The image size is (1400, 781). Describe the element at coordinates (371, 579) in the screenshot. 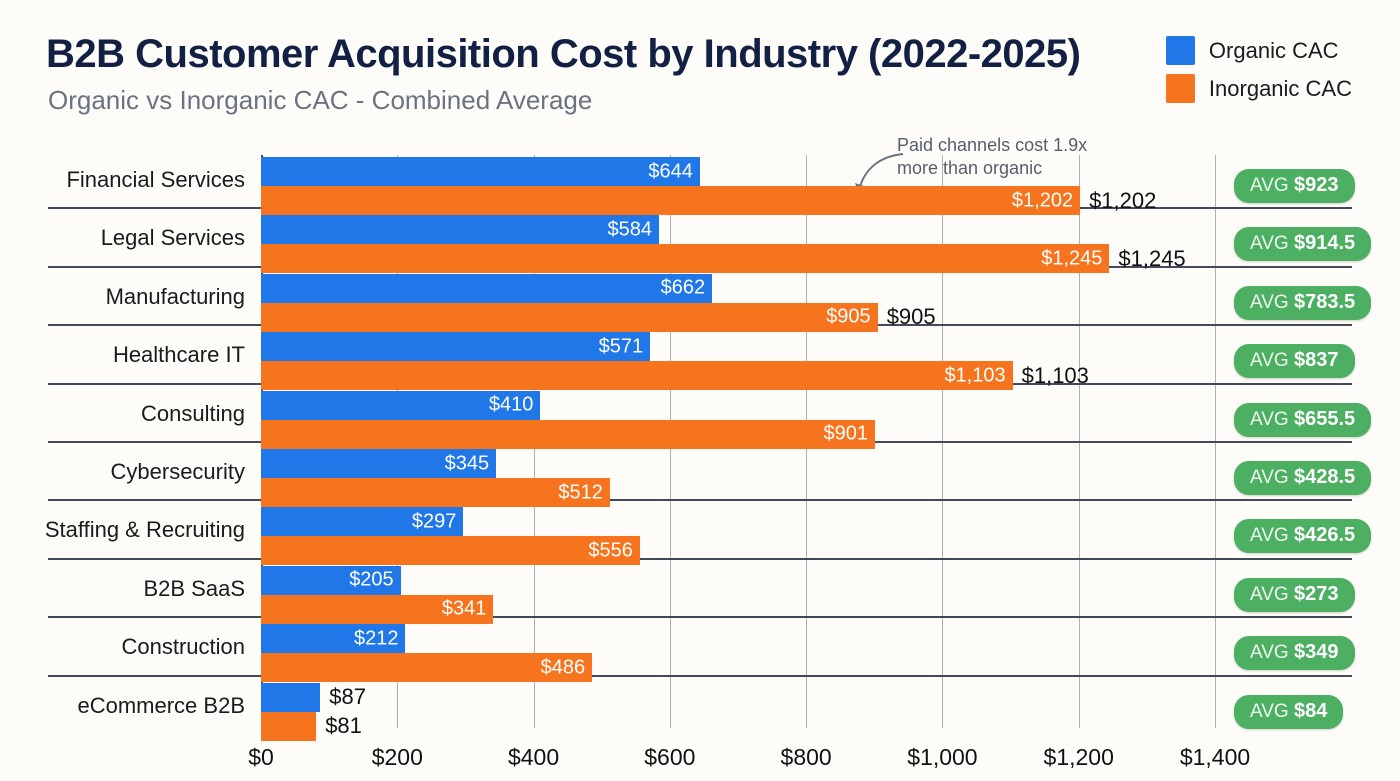

I see `bar-value-inside: $205` at that location.